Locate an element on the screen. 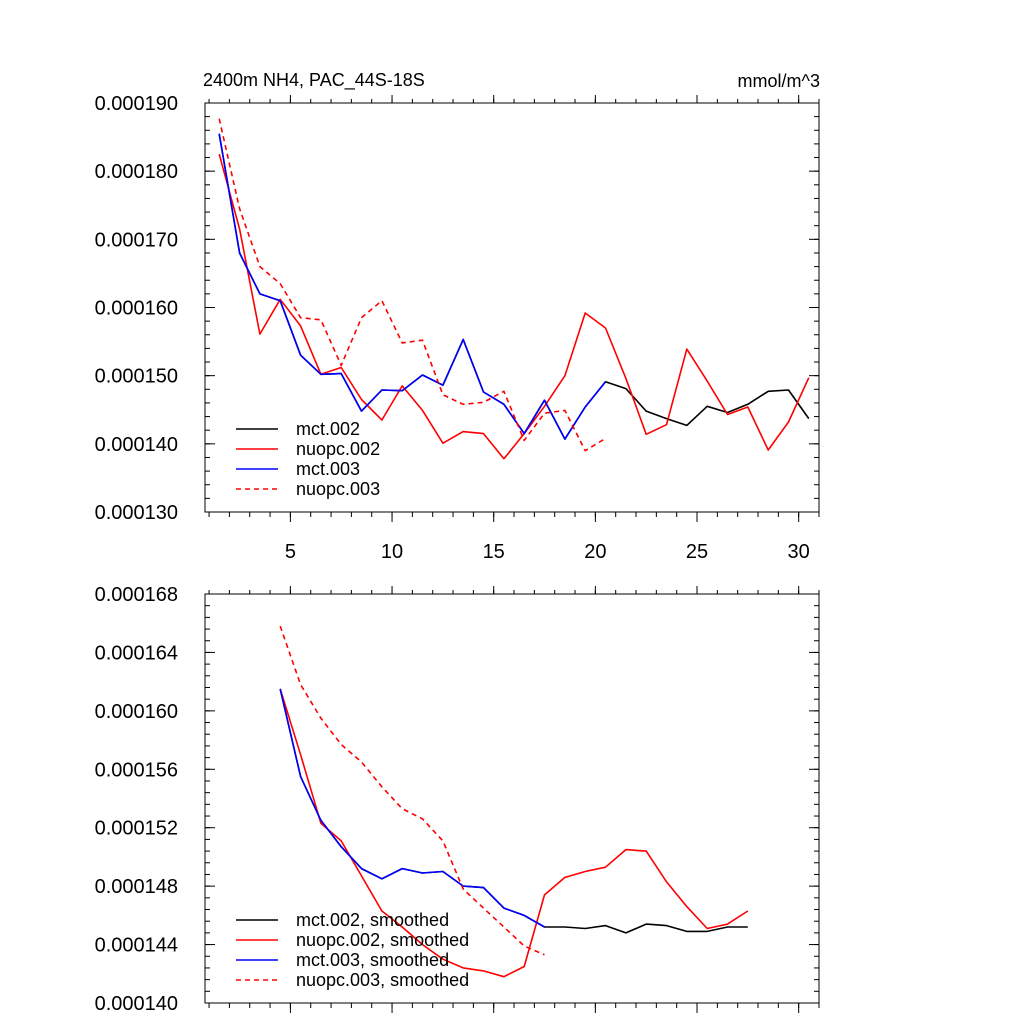 Image resolution: width=1024 pixels, height=1024 pixels. legend-label: nuopc.002 is located at coordinates (338, 449).